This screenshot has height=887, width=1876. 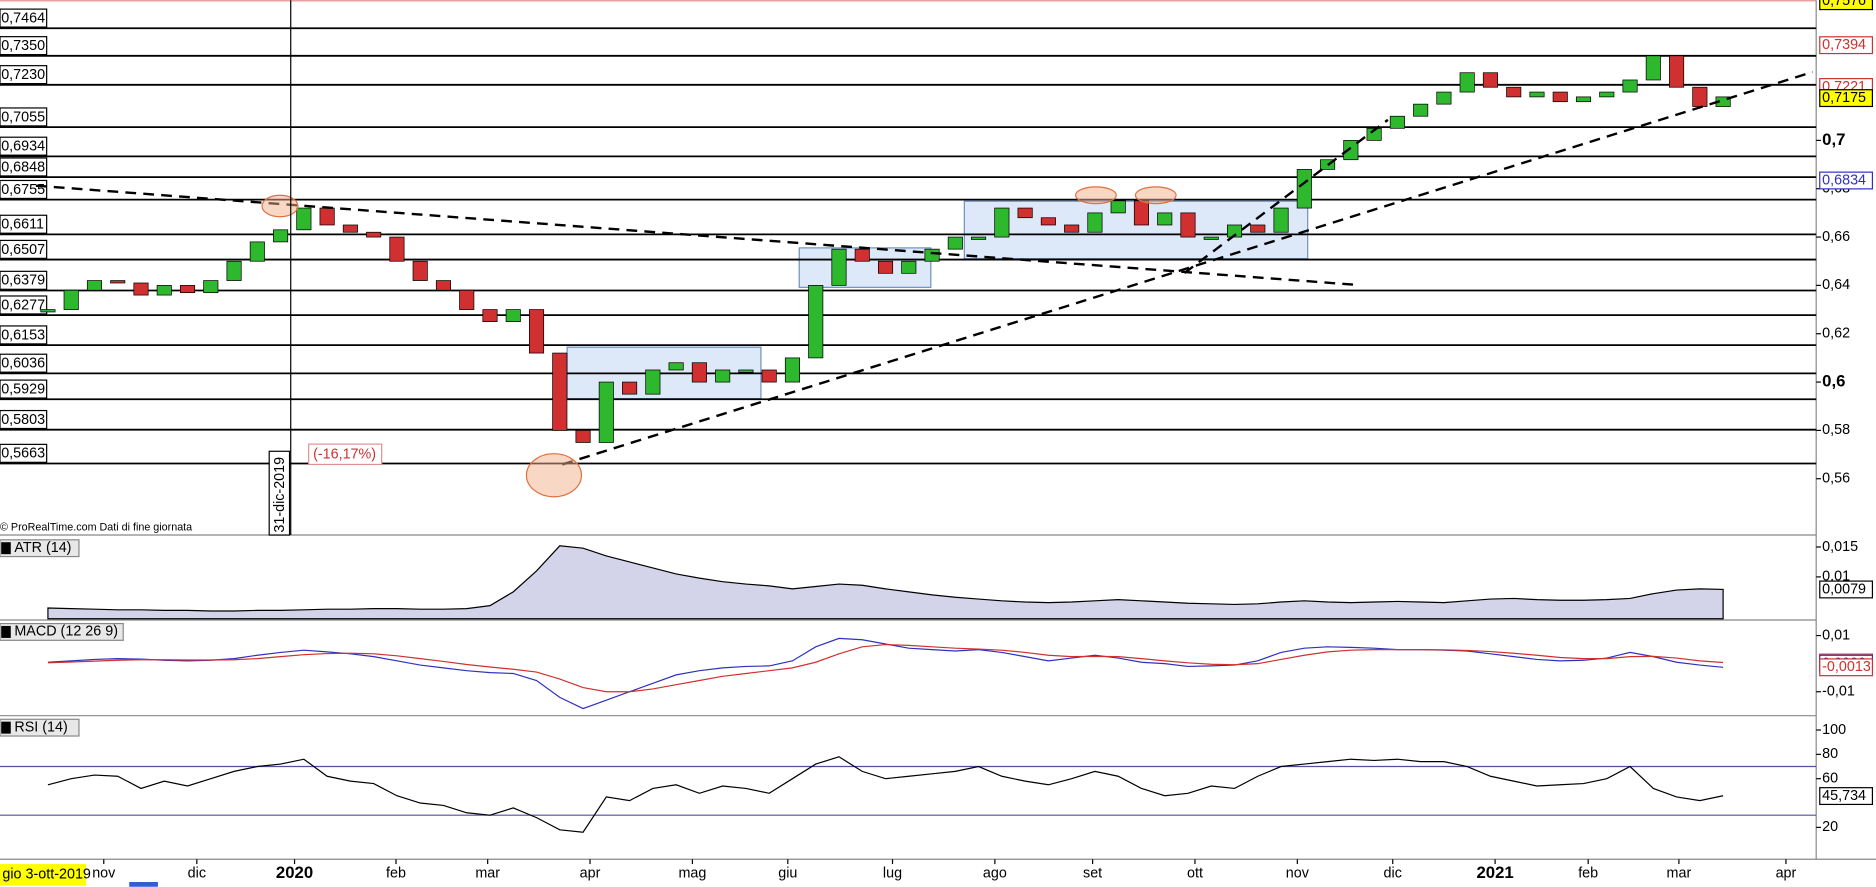 What do you see at coordinates (1844, 4) in the screenshot?
I see `price-marker-label: 0,7576` at bounding box center [1844, 4].